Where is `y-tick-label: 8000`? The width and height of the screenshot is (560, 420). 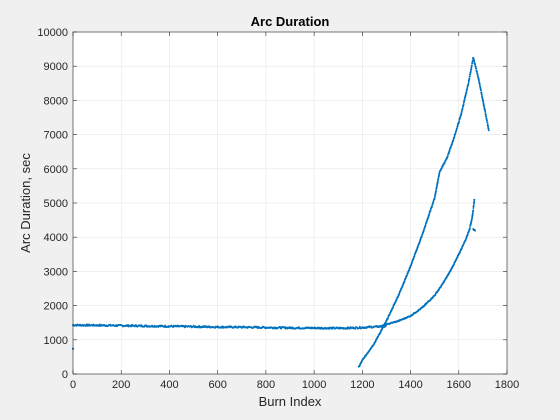
y-tick-label: 8000 is located at coordinates (56, 101).